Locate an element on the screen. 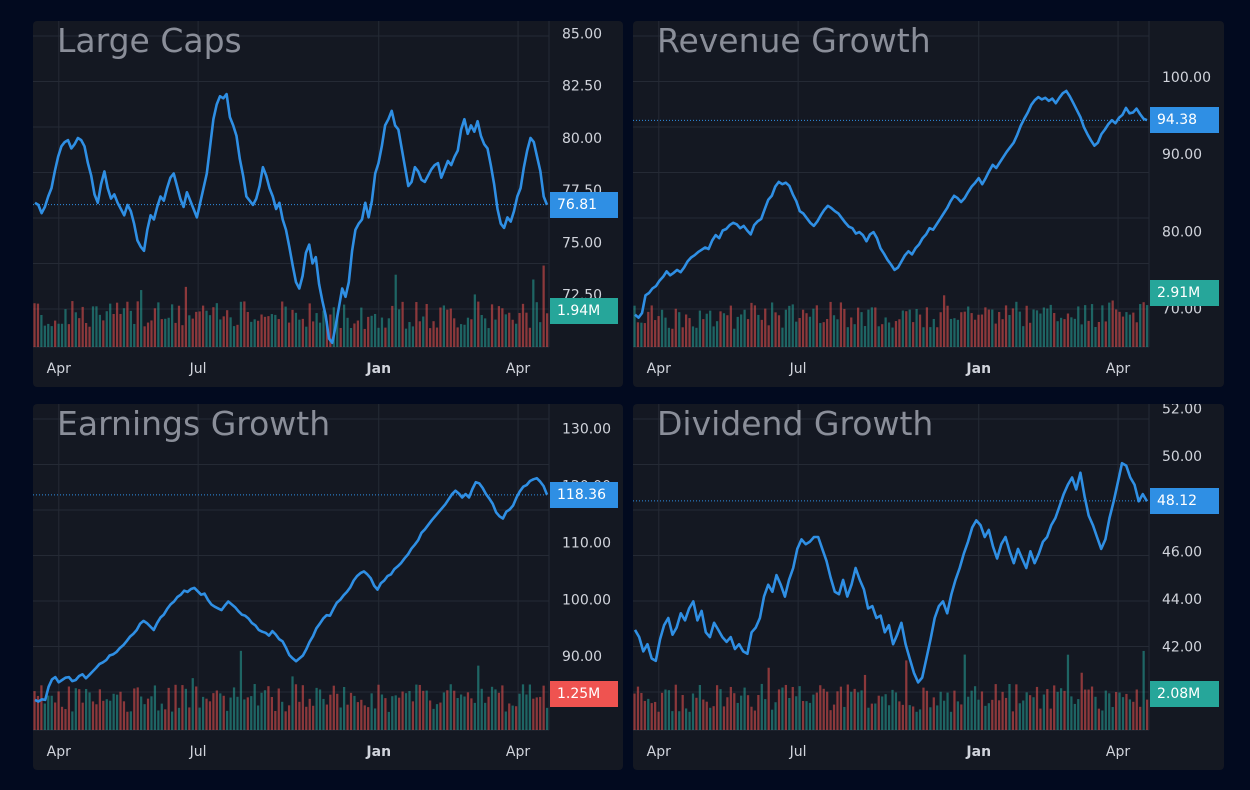 Image resolution: width=1250 pixels, height=790 pixels. y-tick-label: 90.00 is located at coordinates (1182, 155).